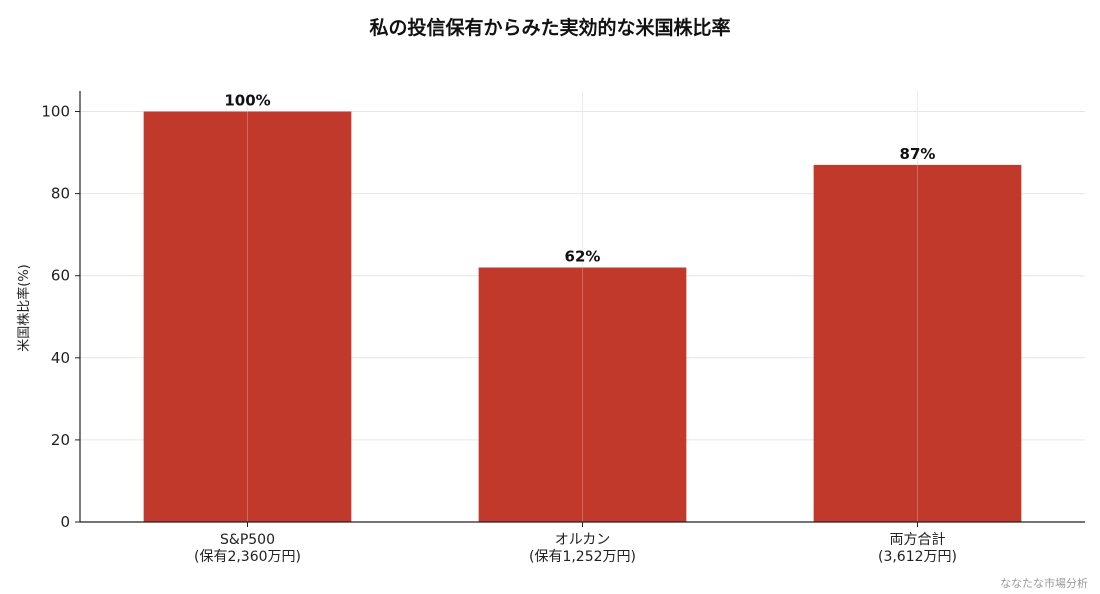  Describe the element at coordinates (60, 317) in the screenshot. I see `y-tick-labels: 0 20 40 60 80 100` at that location.